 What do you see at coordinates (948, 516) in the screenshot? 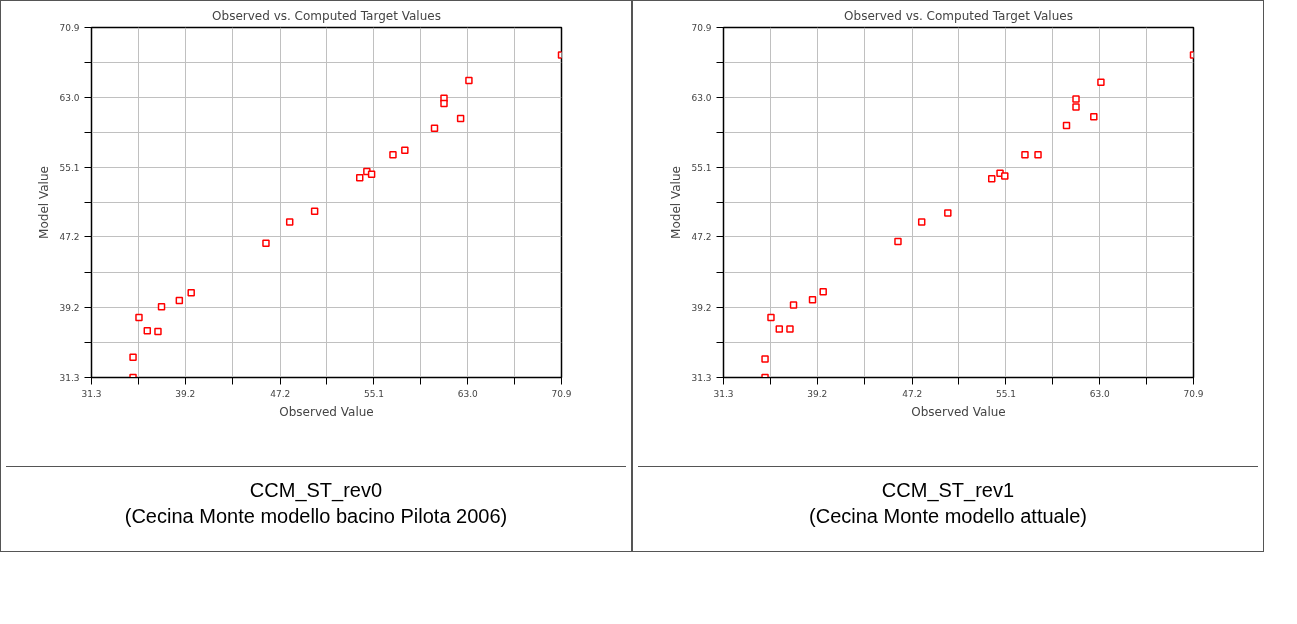
I see `text: (Cecina Monte modello attuale)` at bounding box center [948, 516].